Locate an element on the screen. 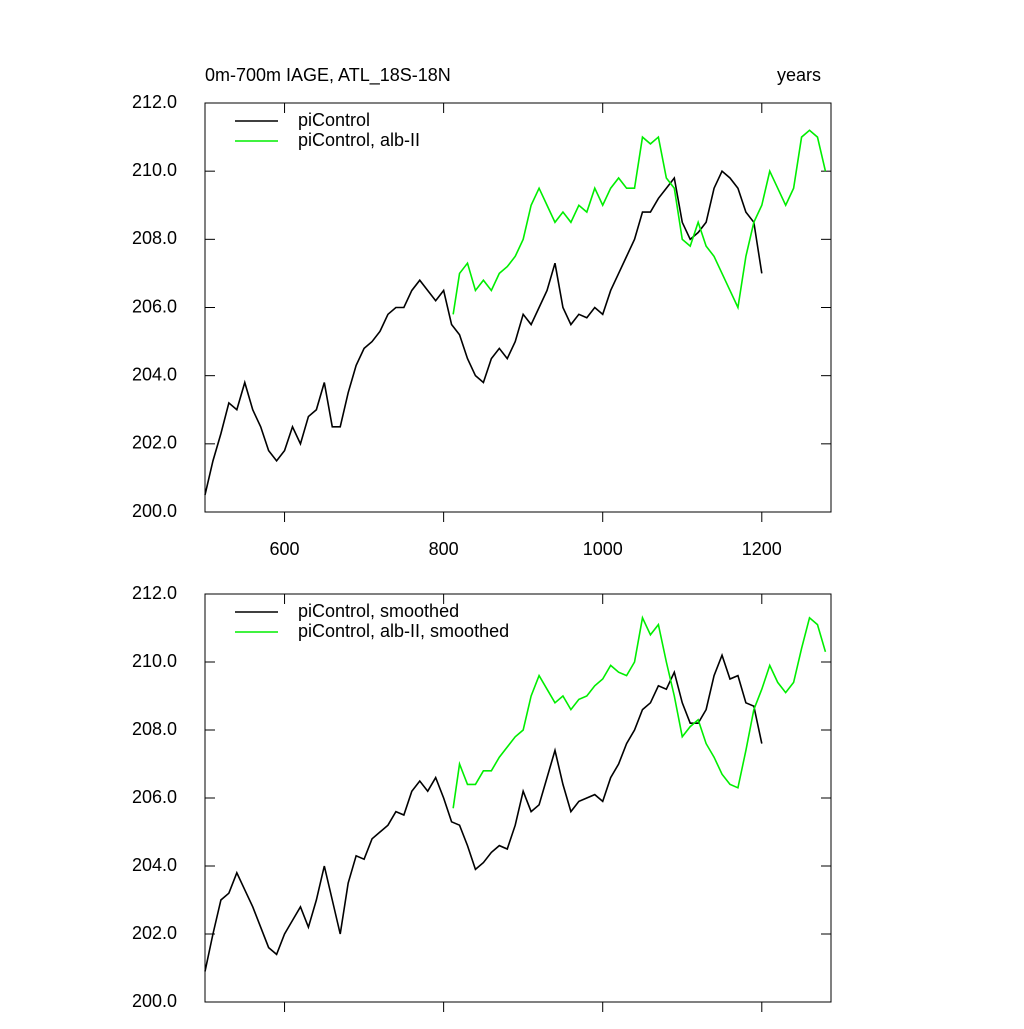  units-label: years is located at coordinates (799, 75).